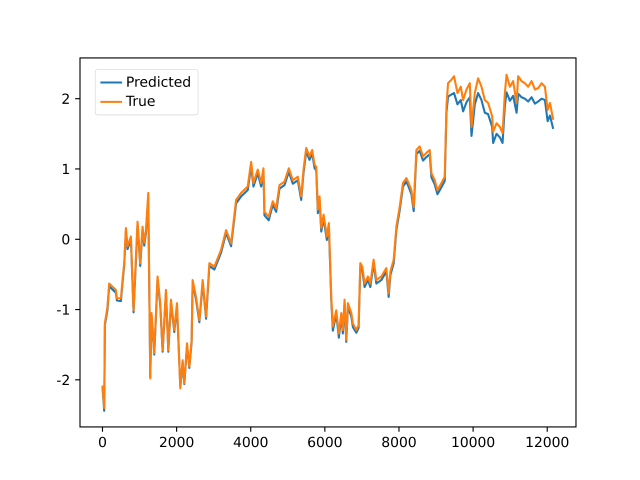 The image size is (640, 480). What do you see at coordinates (140, 101) in the screenshot?
I see `legend-label: True` at bounding box center [140, 101].